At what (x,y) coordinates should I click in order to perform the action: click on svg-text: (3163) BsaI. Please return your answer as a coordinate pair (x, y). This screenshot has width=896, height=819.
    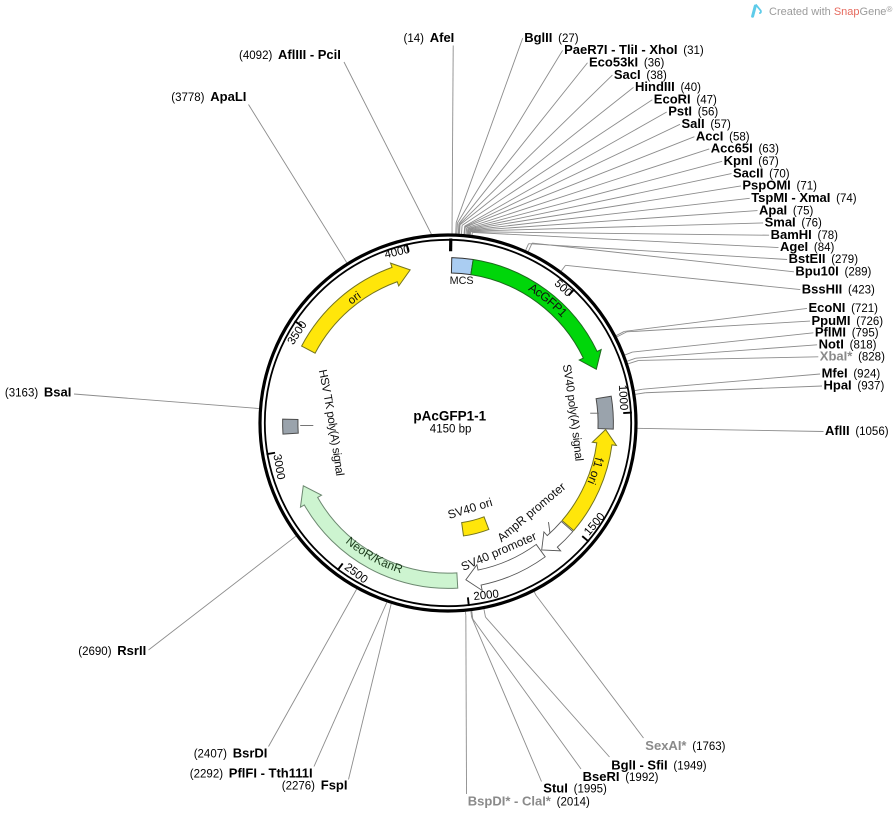
    Looking at the image, I should click on (38, 392).